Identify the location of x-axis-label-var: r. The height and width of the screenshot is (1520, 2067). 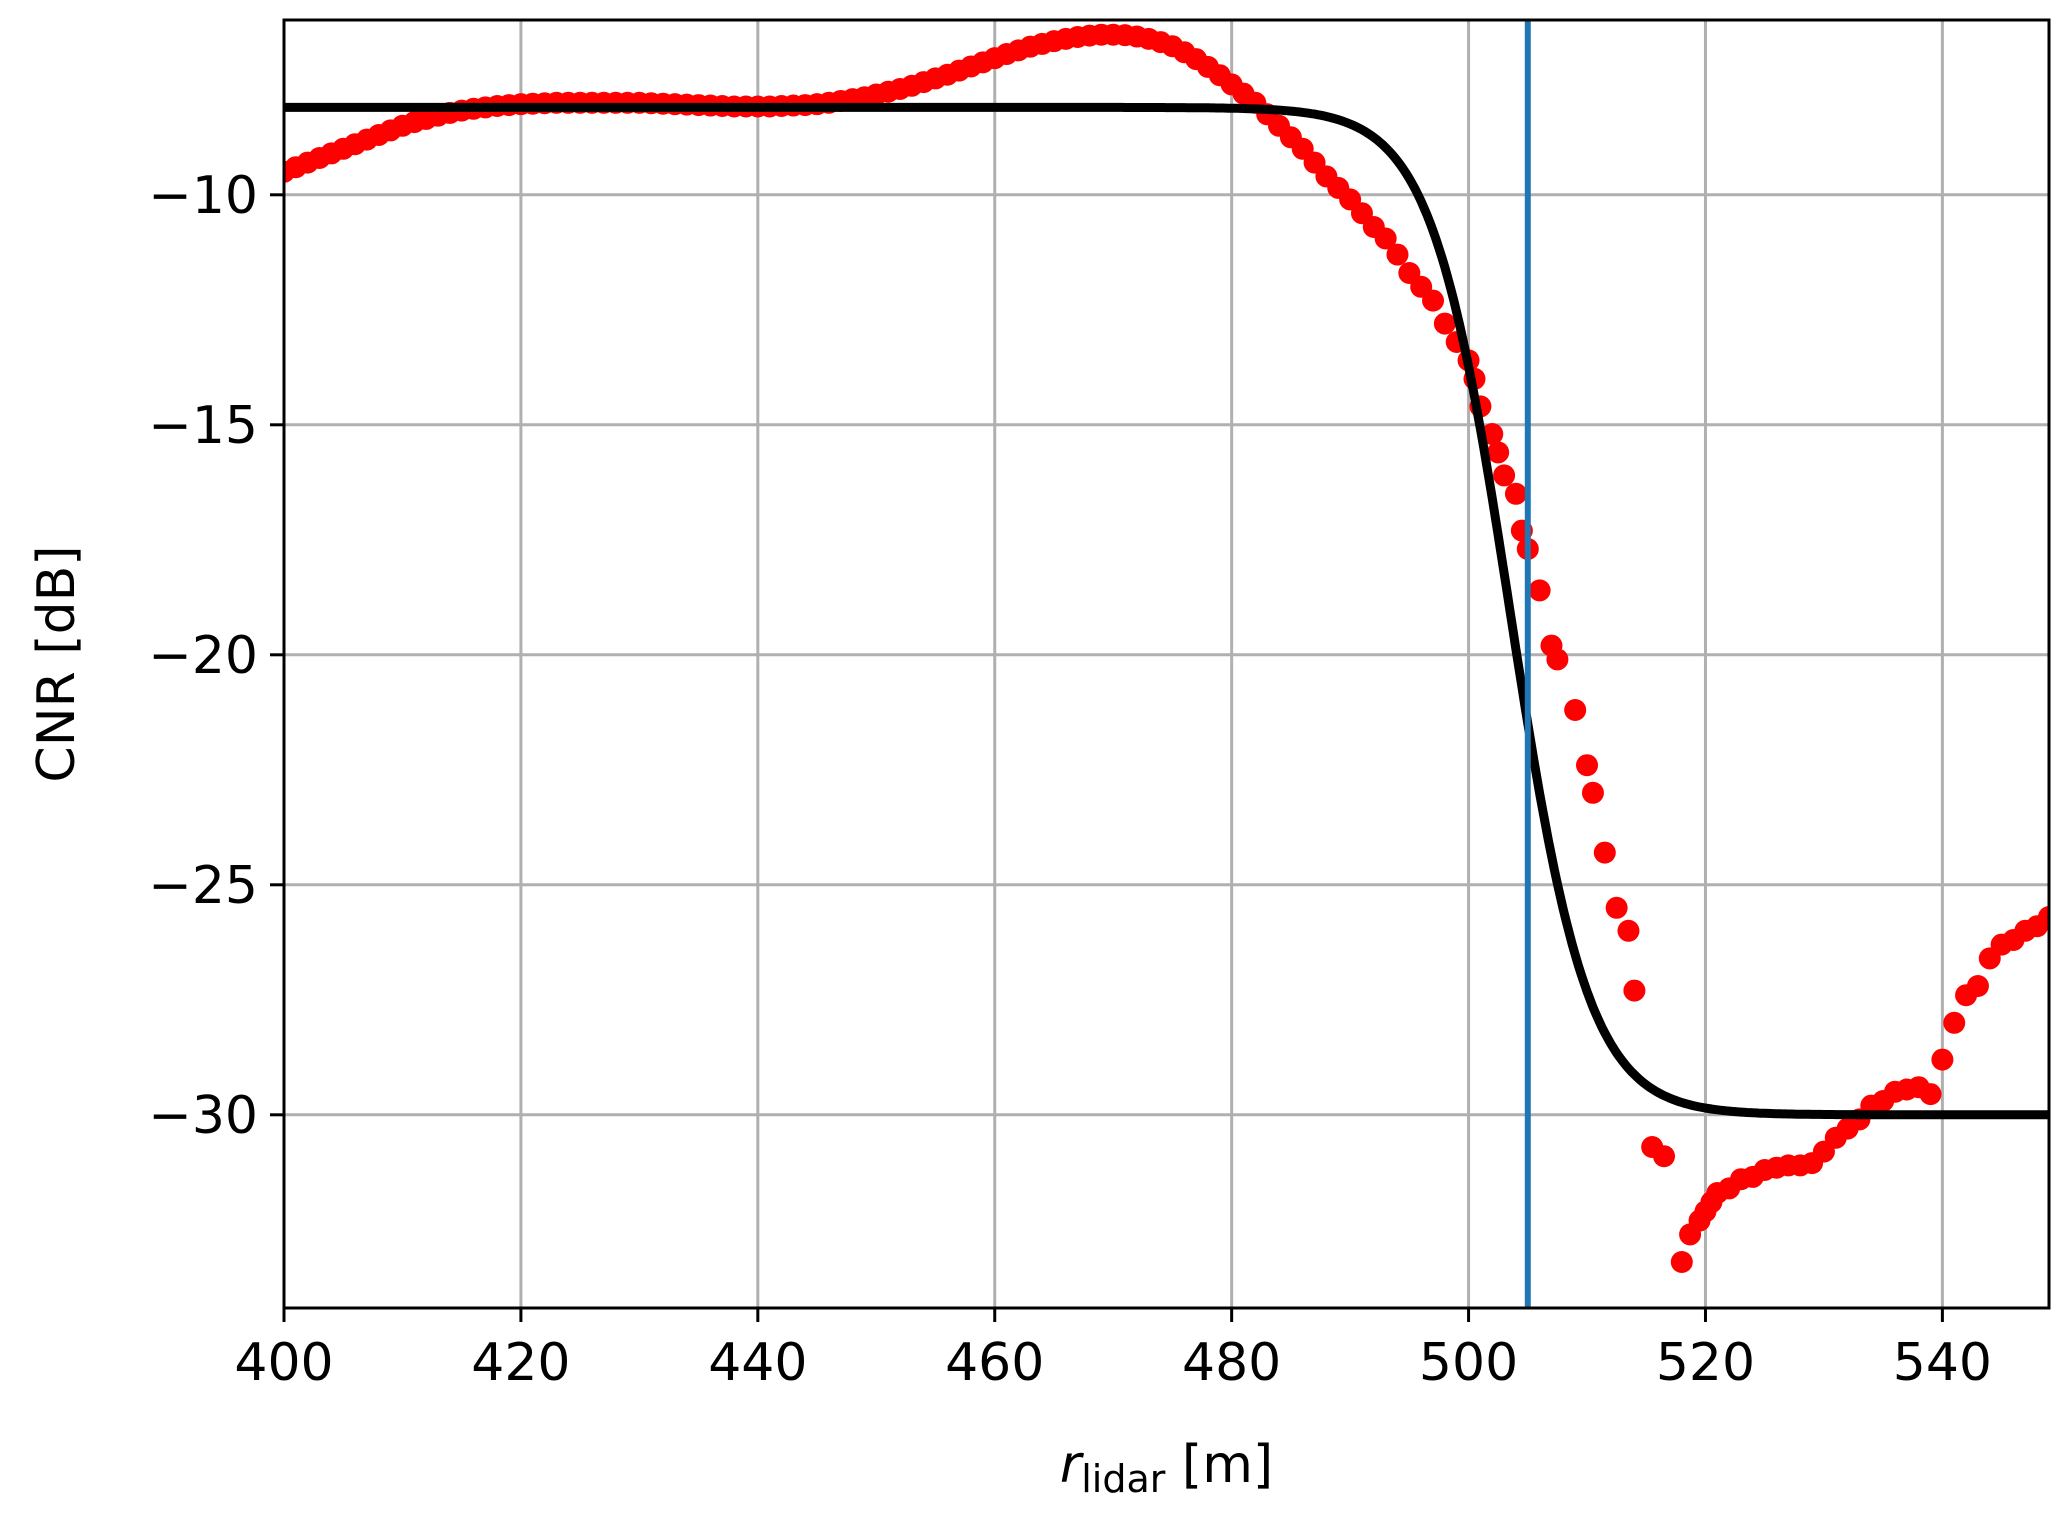
(1072, 1465).